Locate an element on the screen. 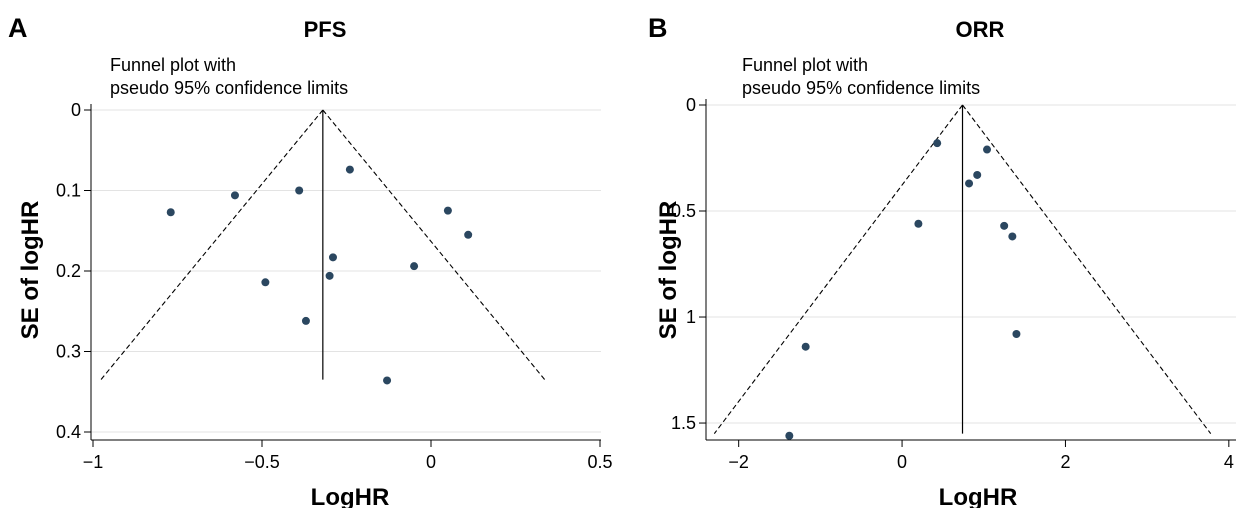 The width and height of the screenshot is (1237, 508). y-tick-label: 0.1 is located at coordinates (68, 191).